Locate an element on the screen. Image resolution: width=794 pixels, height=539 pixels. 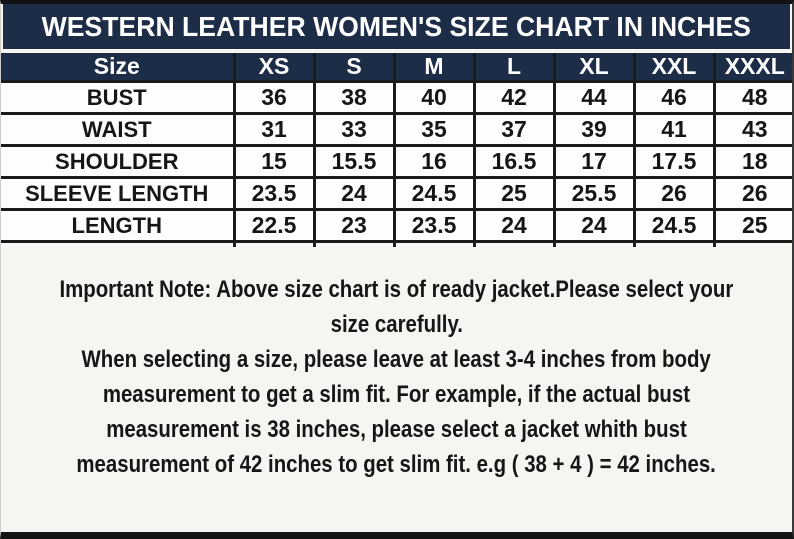
size-value-cell: 33 is located at coordinates (354, 129).